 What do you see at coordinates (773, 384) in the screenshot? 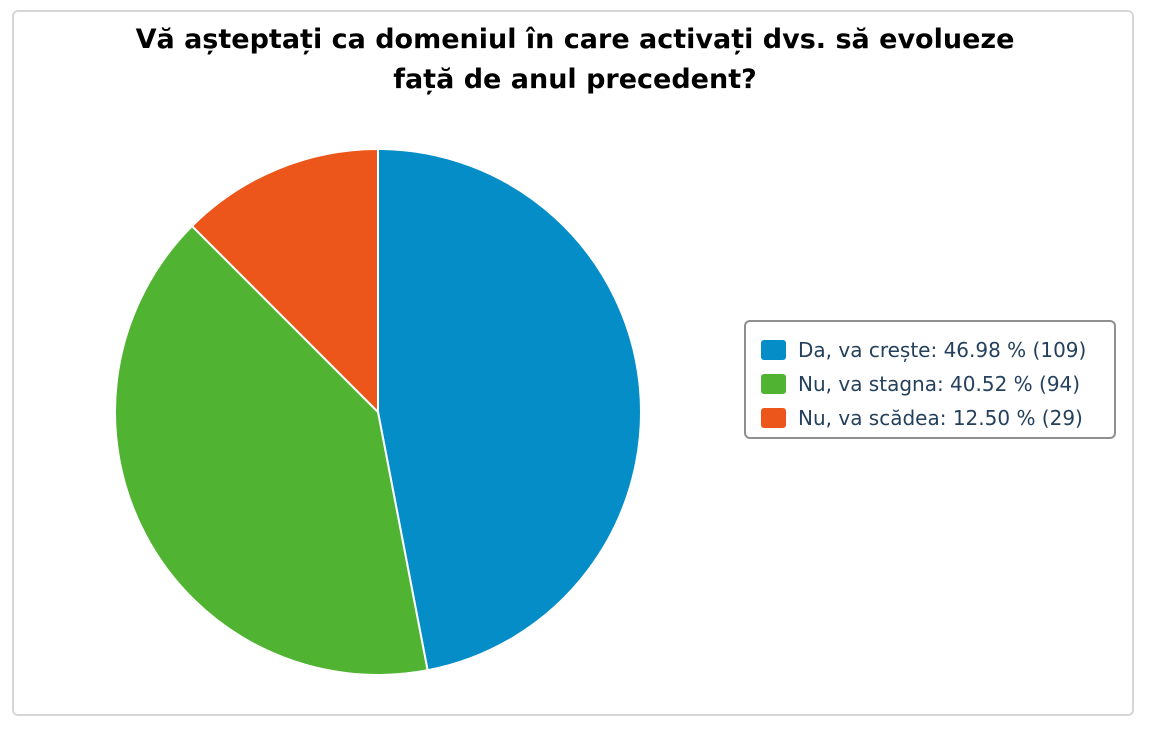
I see `legend-swatch-nu-va-stagna` at bounding box center [773, 384].